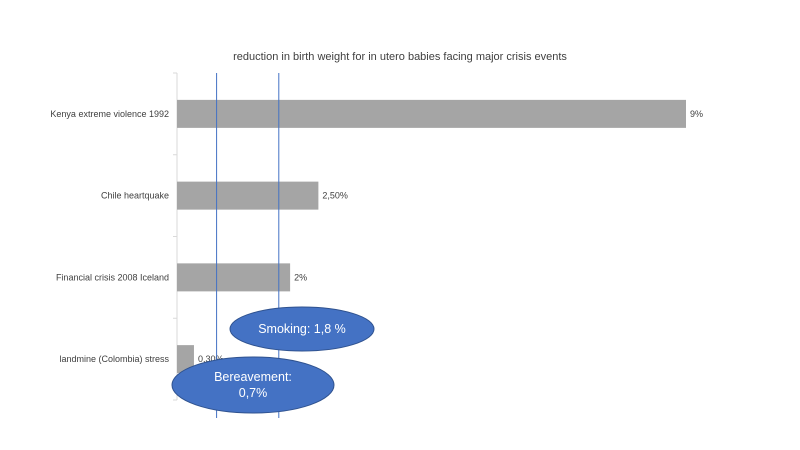 This screenshot has height=450, width=800. I want to click on callout-label: 0,7%, so click(253, 393).